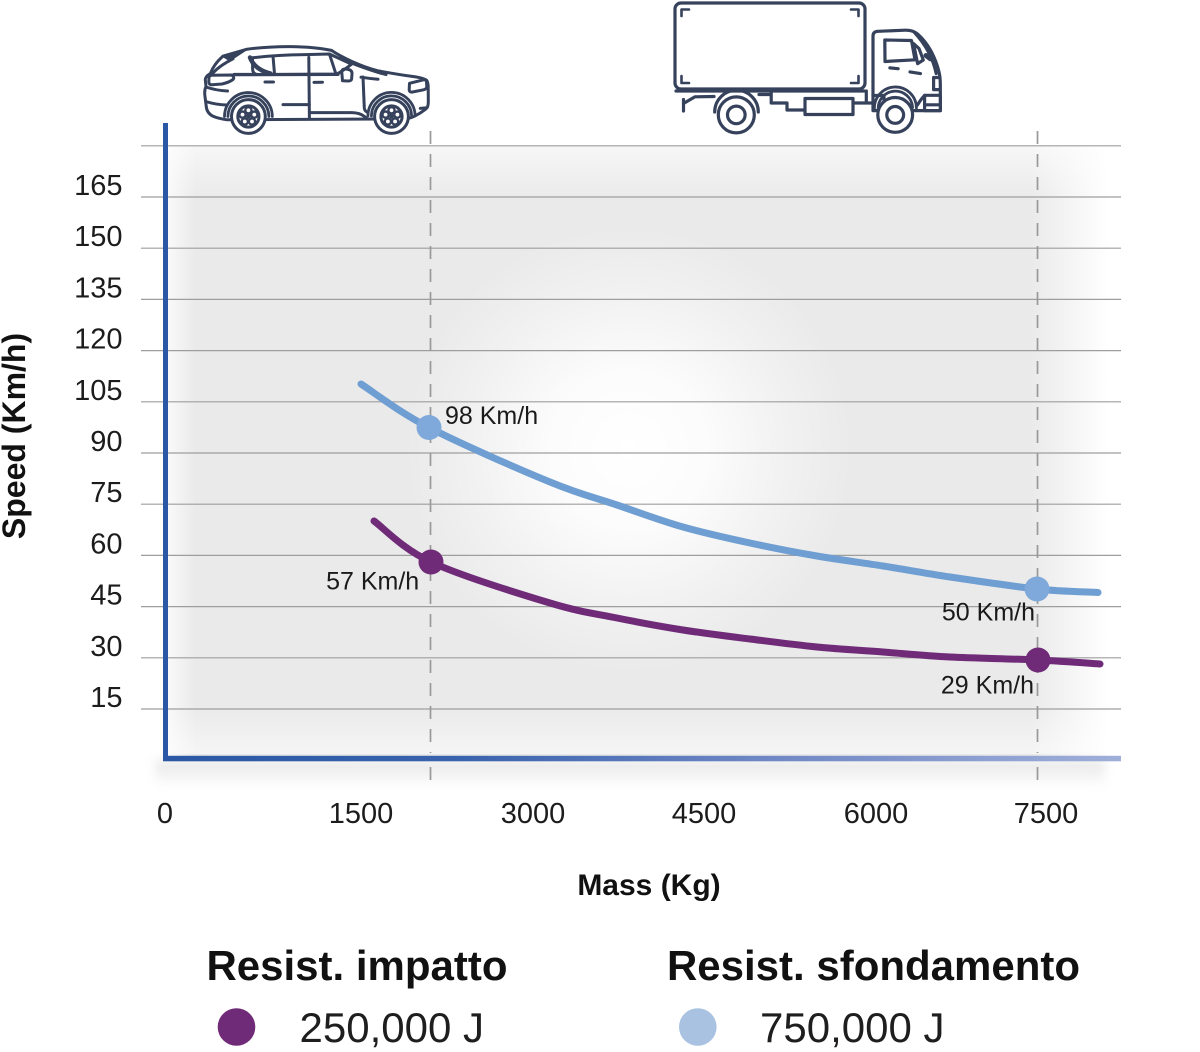  I want to click on svg-text: 120, so click(98, 340).